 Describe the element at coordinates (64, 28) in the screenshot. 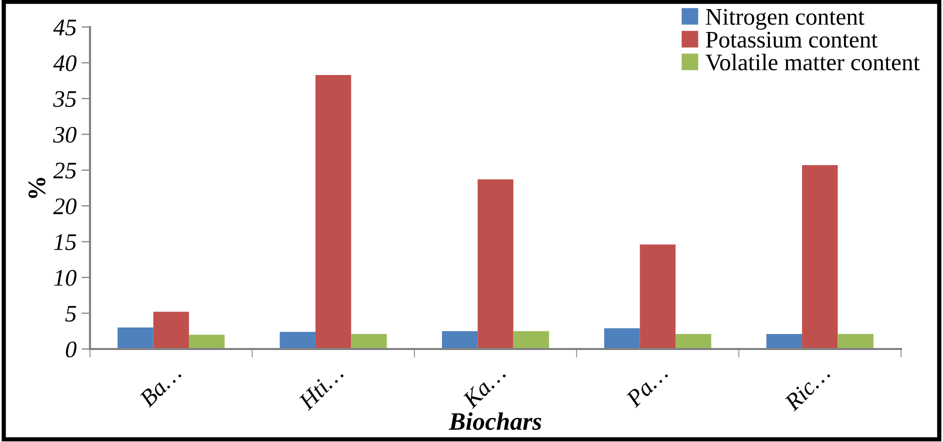

I see `y-tick-label: 45` at that location.